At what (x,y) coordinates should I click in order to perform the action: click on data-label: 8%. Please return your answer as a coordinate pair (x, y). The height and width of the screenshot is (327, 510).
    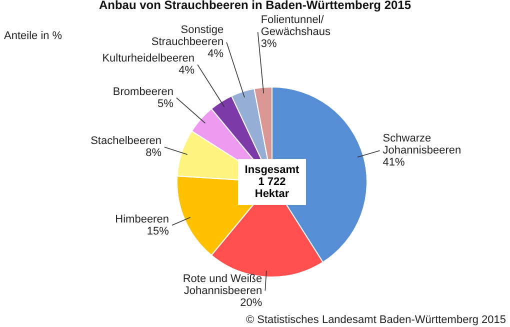
    Looking at the image, I should click on (154, 153).